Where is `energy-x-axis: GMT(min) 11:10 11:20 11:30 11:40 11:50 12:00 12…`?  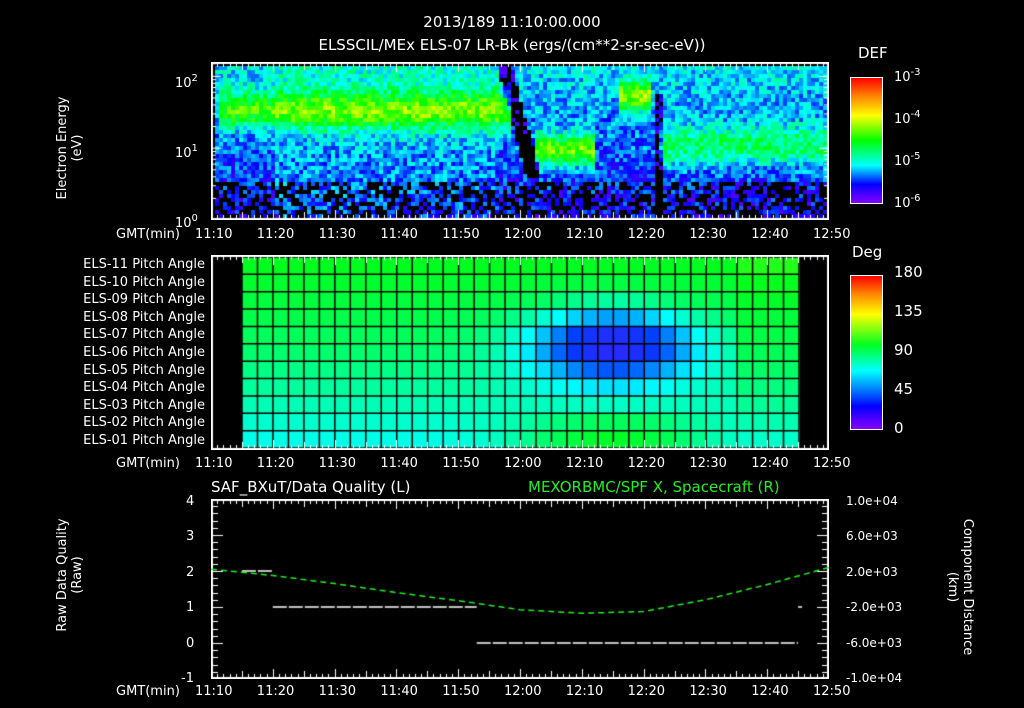
energy-x-axis: GMT(min) 11:10 11:20 11:30 11:40 11:50 12:00 12… is located at coordinates (512, 235).